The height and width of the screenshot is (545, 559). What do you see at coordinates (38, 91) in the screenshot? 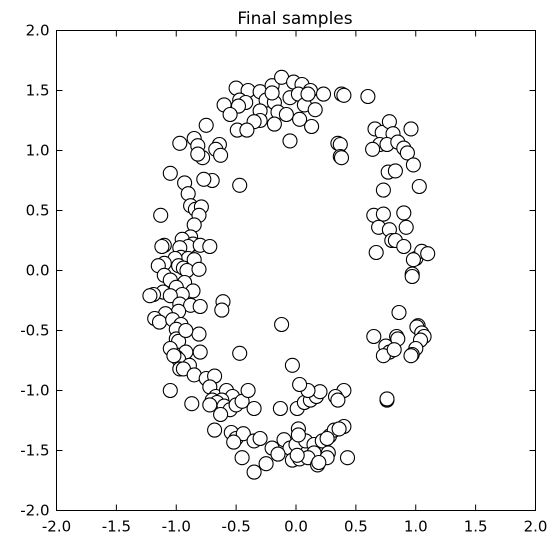
I see `y-tick-label: 1.5` at bounding box center [38, 91].